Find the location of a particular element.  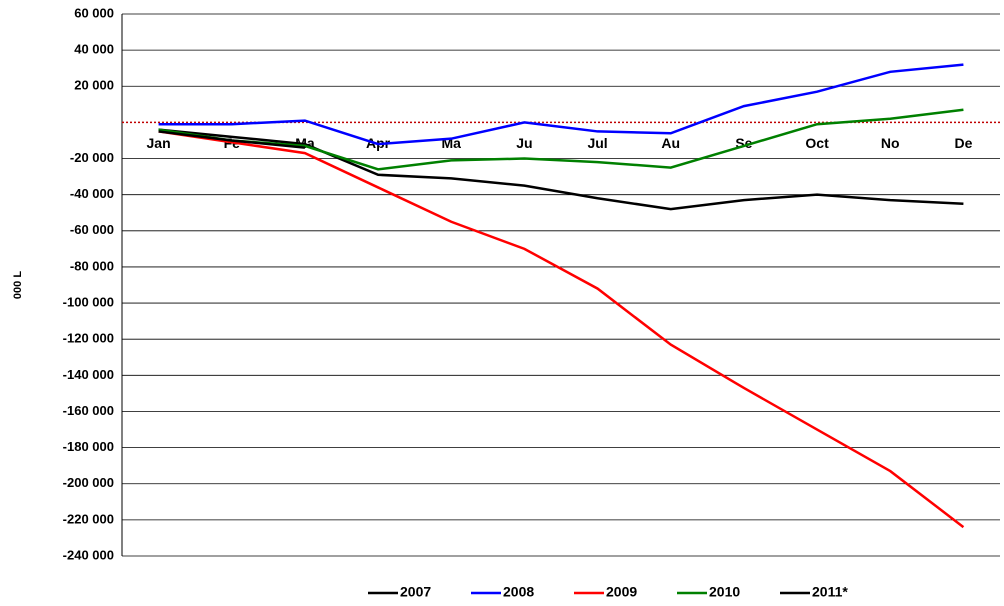

y-tick-label: -160 000 is located at coordinates (88, 410).